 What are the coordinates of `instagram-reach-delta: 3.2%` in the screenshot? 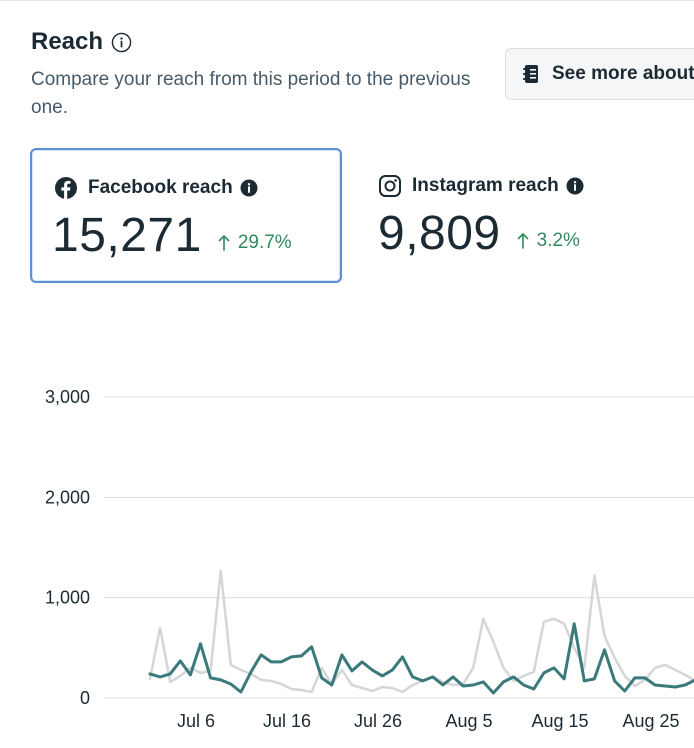 It's located at (548, 241).